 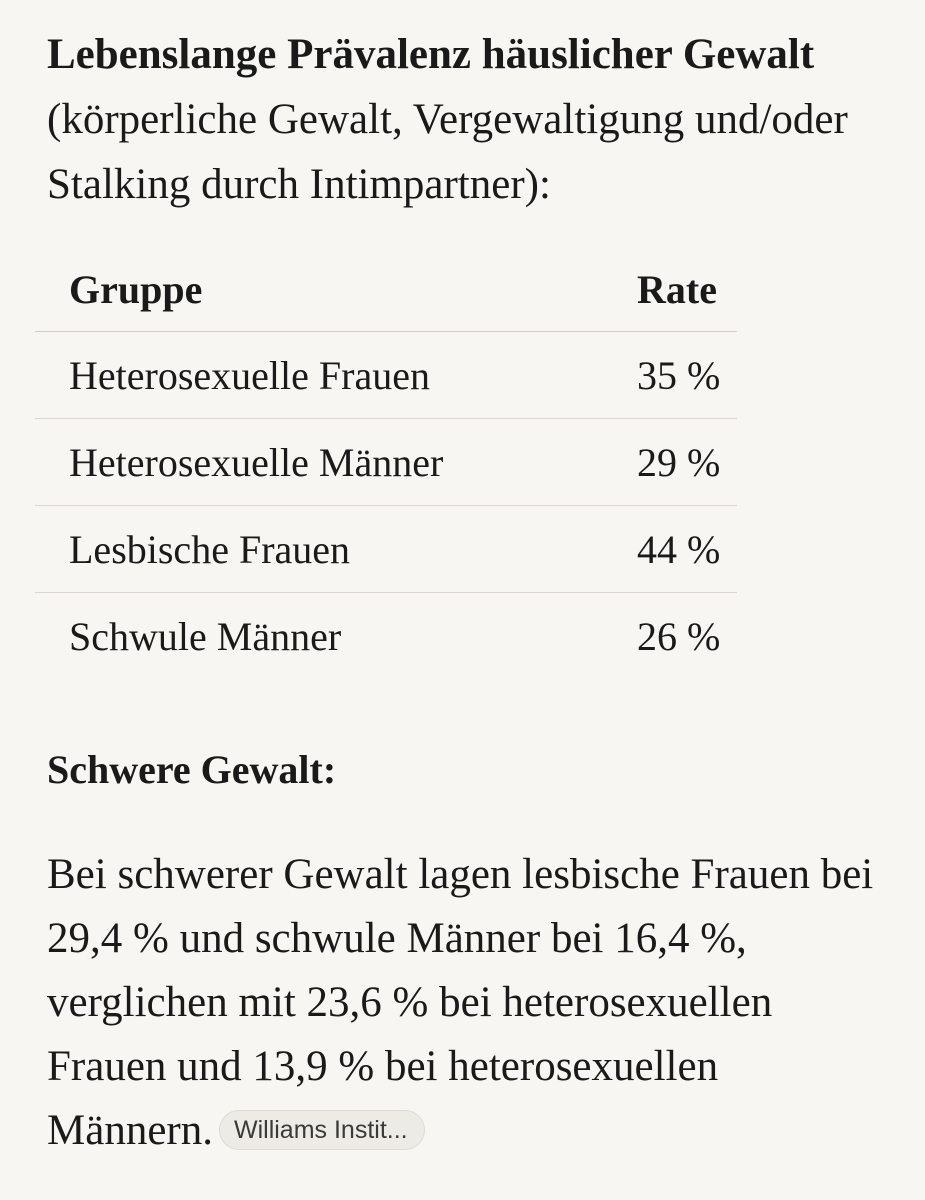 I want to click on table-cell-group: Schwule Männer, so click(x=336, y=635).